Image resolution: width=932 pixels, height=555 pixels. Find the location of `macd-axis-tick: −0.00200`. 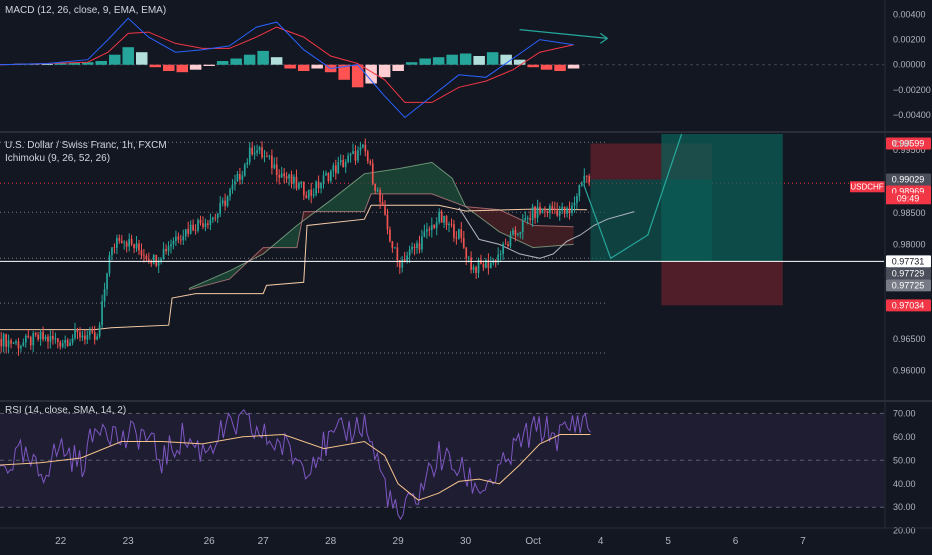

macd-axis-tick: −0.00200 is located at coordinates (912, 90).